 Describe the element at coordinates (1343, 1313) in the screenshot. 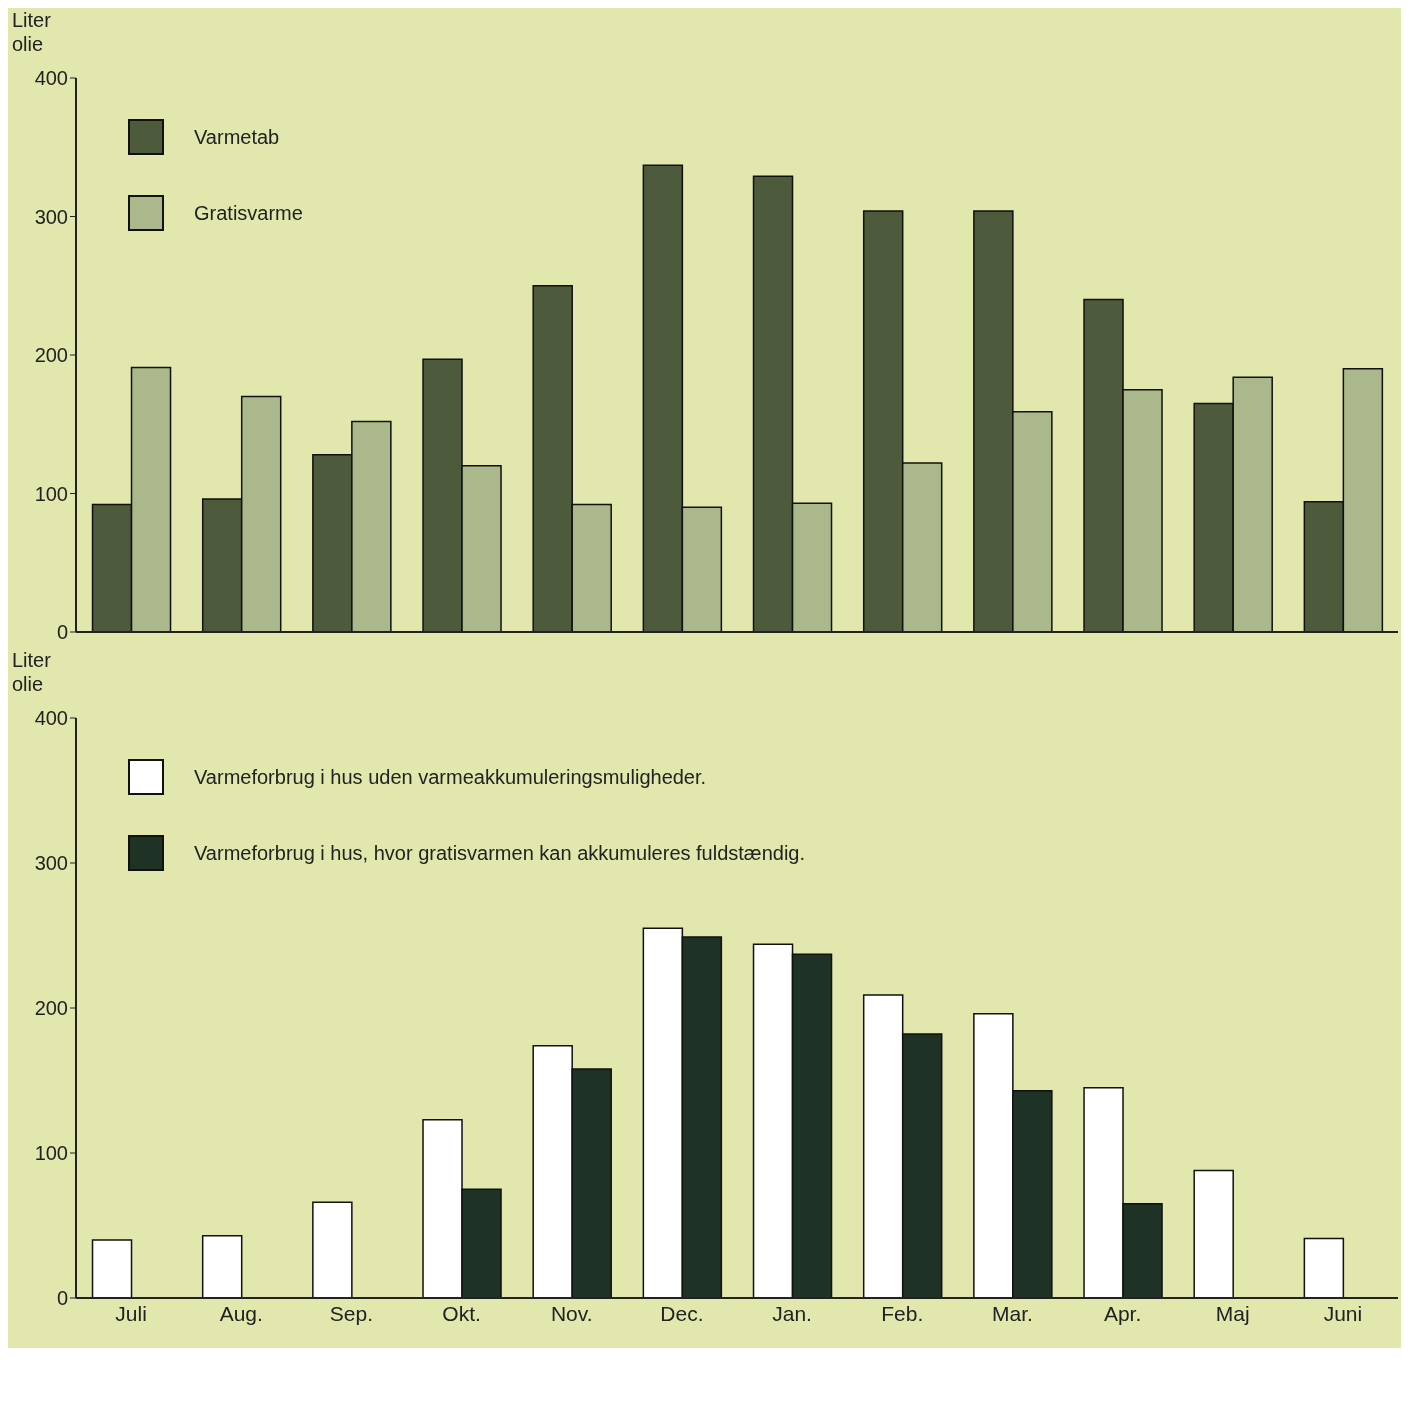

I see `x-tick-label: Juni` at that location.